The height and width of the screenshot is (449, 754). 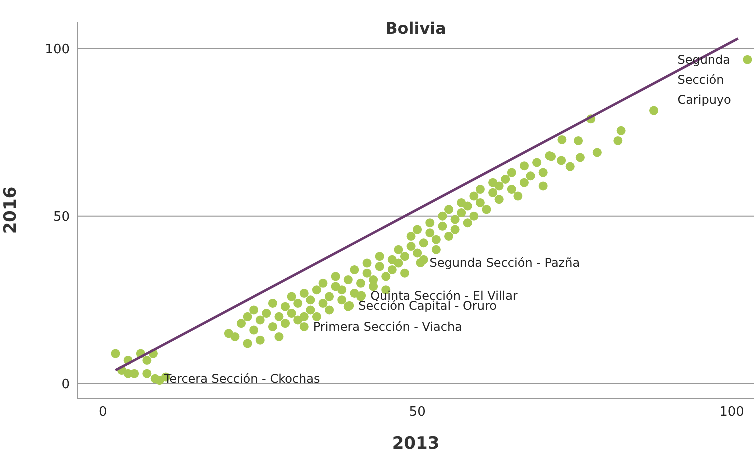 I want to click on annotation: Tercera Sección - Ckochas, so click(x=241, y=379).